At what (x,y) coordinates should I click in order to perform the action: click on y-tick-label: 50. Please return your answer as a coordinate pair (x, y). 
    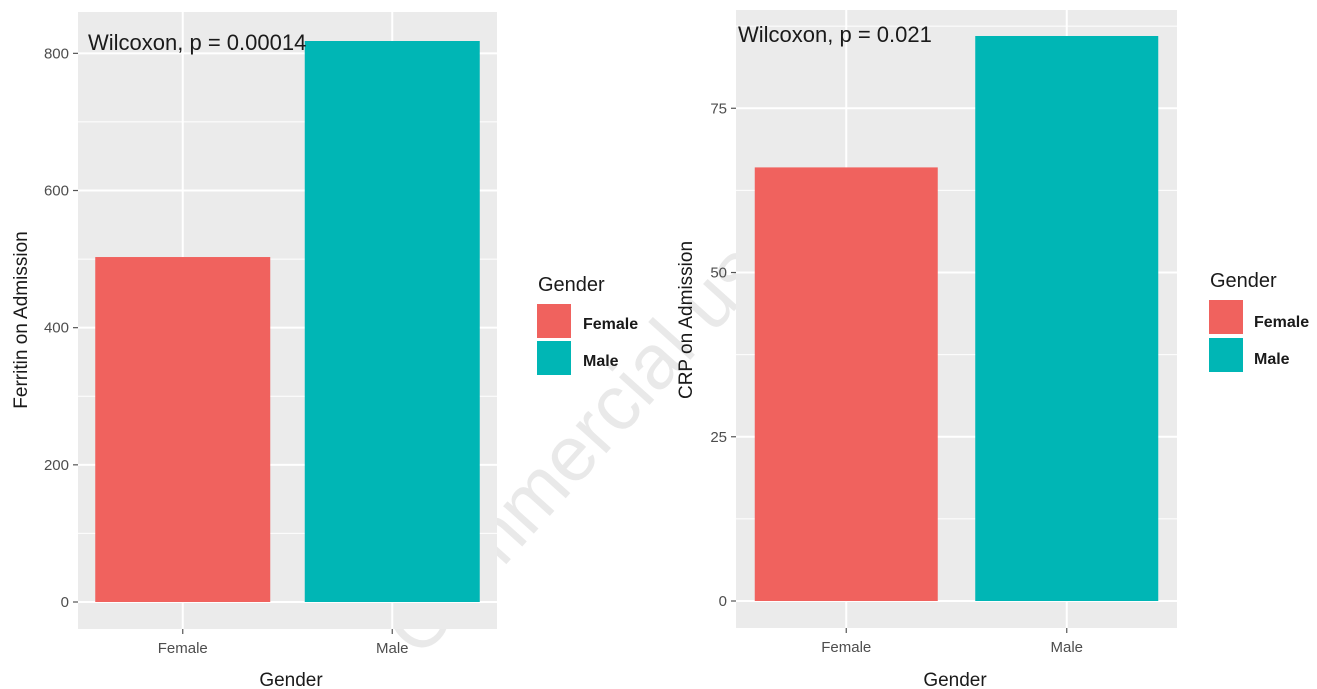
    Looking at the image, I should click on (718, 273).